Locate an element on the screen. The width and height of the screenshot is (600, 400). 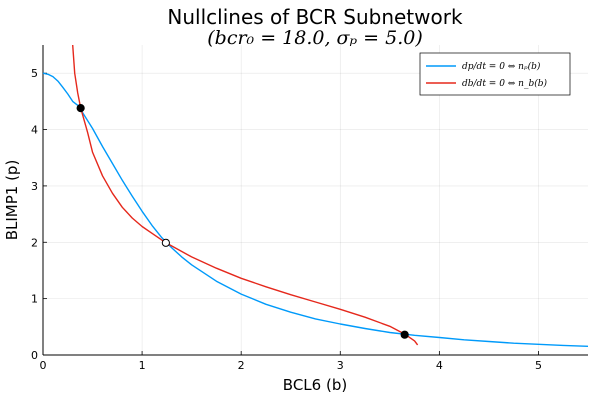
x-axis-label: BCL6 (b) is located at coordinates (315, 385).